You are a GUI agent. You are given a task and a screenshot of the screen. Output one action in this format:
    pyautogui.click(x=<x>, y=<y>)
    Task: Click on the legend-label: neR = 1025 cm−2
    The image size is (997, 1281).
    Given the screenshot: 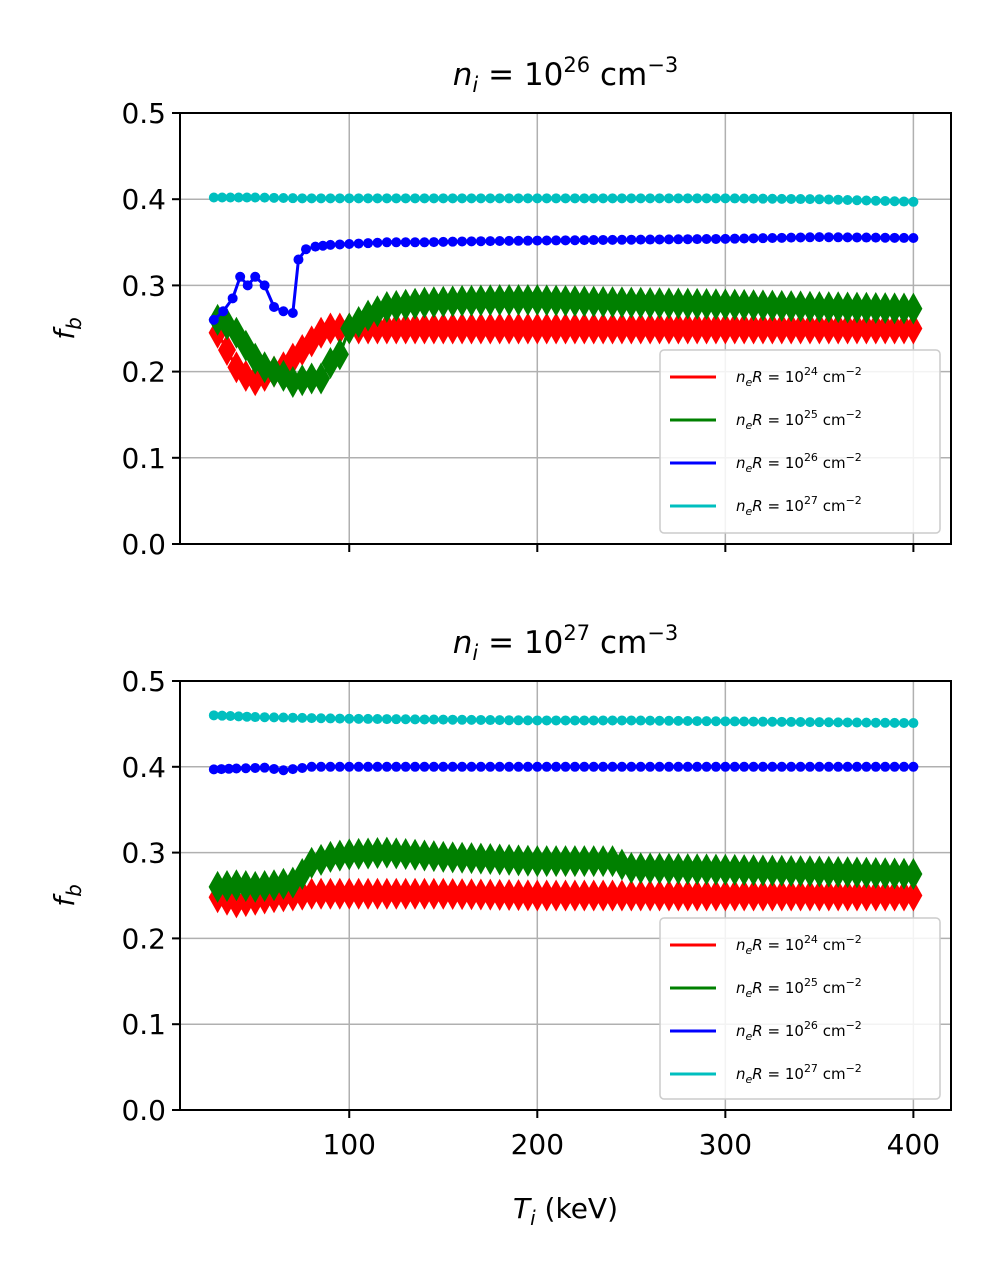 What is the action you would take?
    pyautogui.click(x=799, y=988)
    